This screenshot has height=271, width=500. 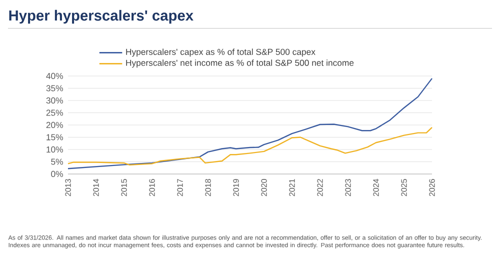 What do you see at coordinates (96, 187) in the screenshot?
I see `x-tick-label: 2014` at bounding box center [96, 187].